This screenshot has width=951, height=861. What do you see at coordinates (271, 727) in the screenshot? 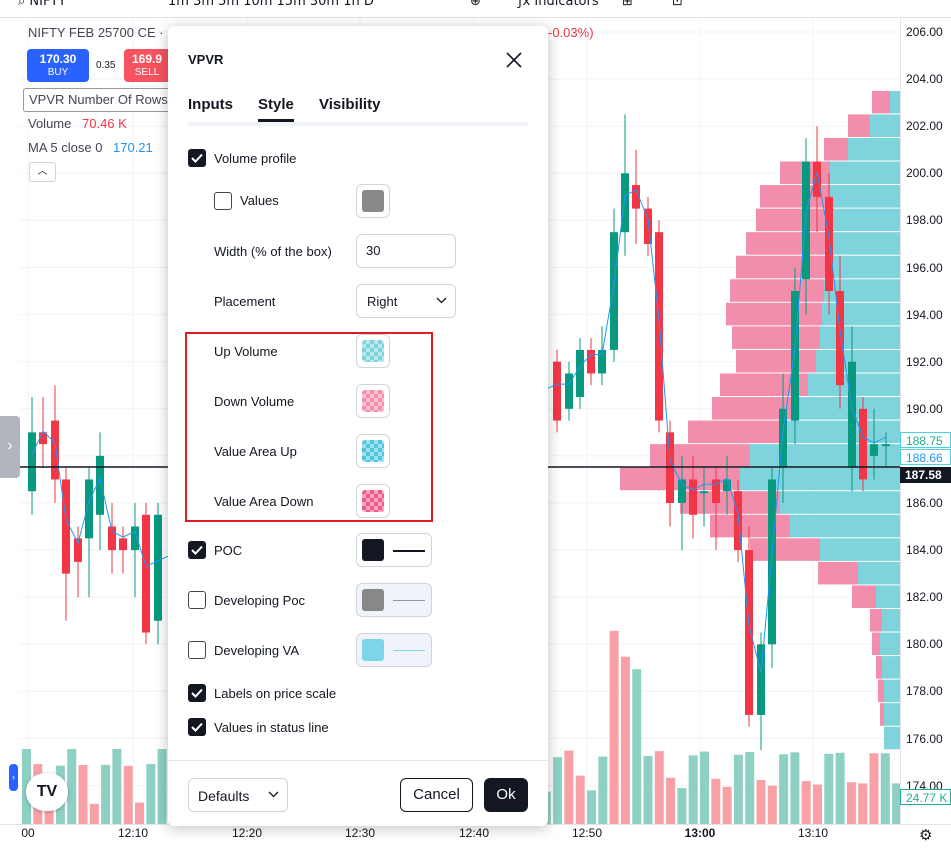
I see `values-in-status-line-label: Values in status line` at bounding box center [271, 727].